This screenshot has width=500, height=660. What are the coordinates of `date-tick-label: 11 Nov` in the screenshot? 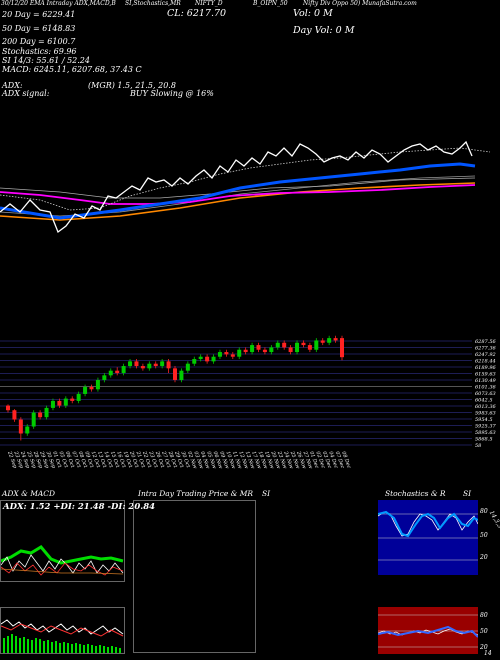 It's located at (237, 460).